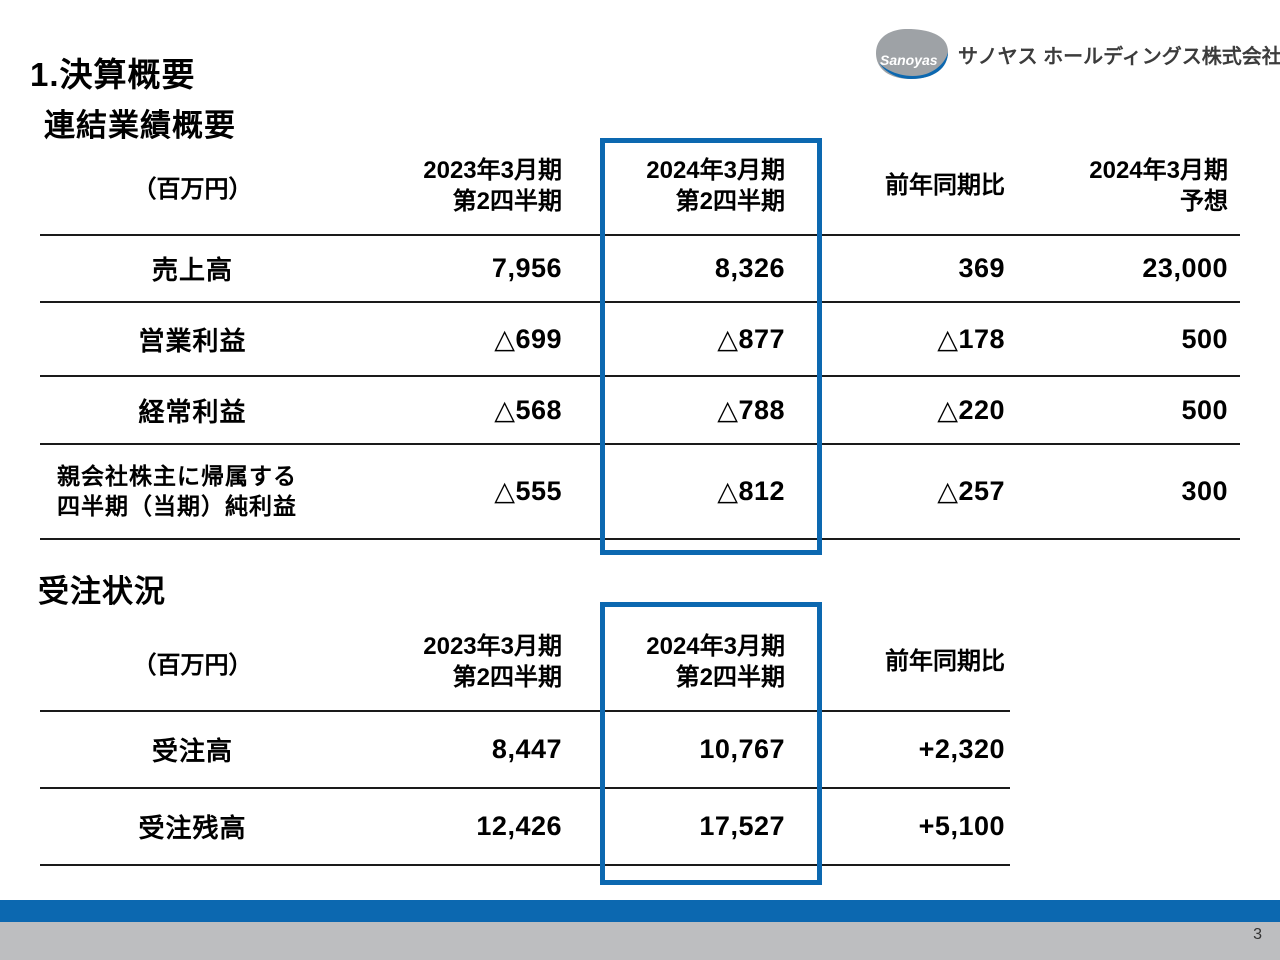 The height and width of the screenshot is (960, 1280). I want to click on value-forecast: 300, so click(1204, 491).